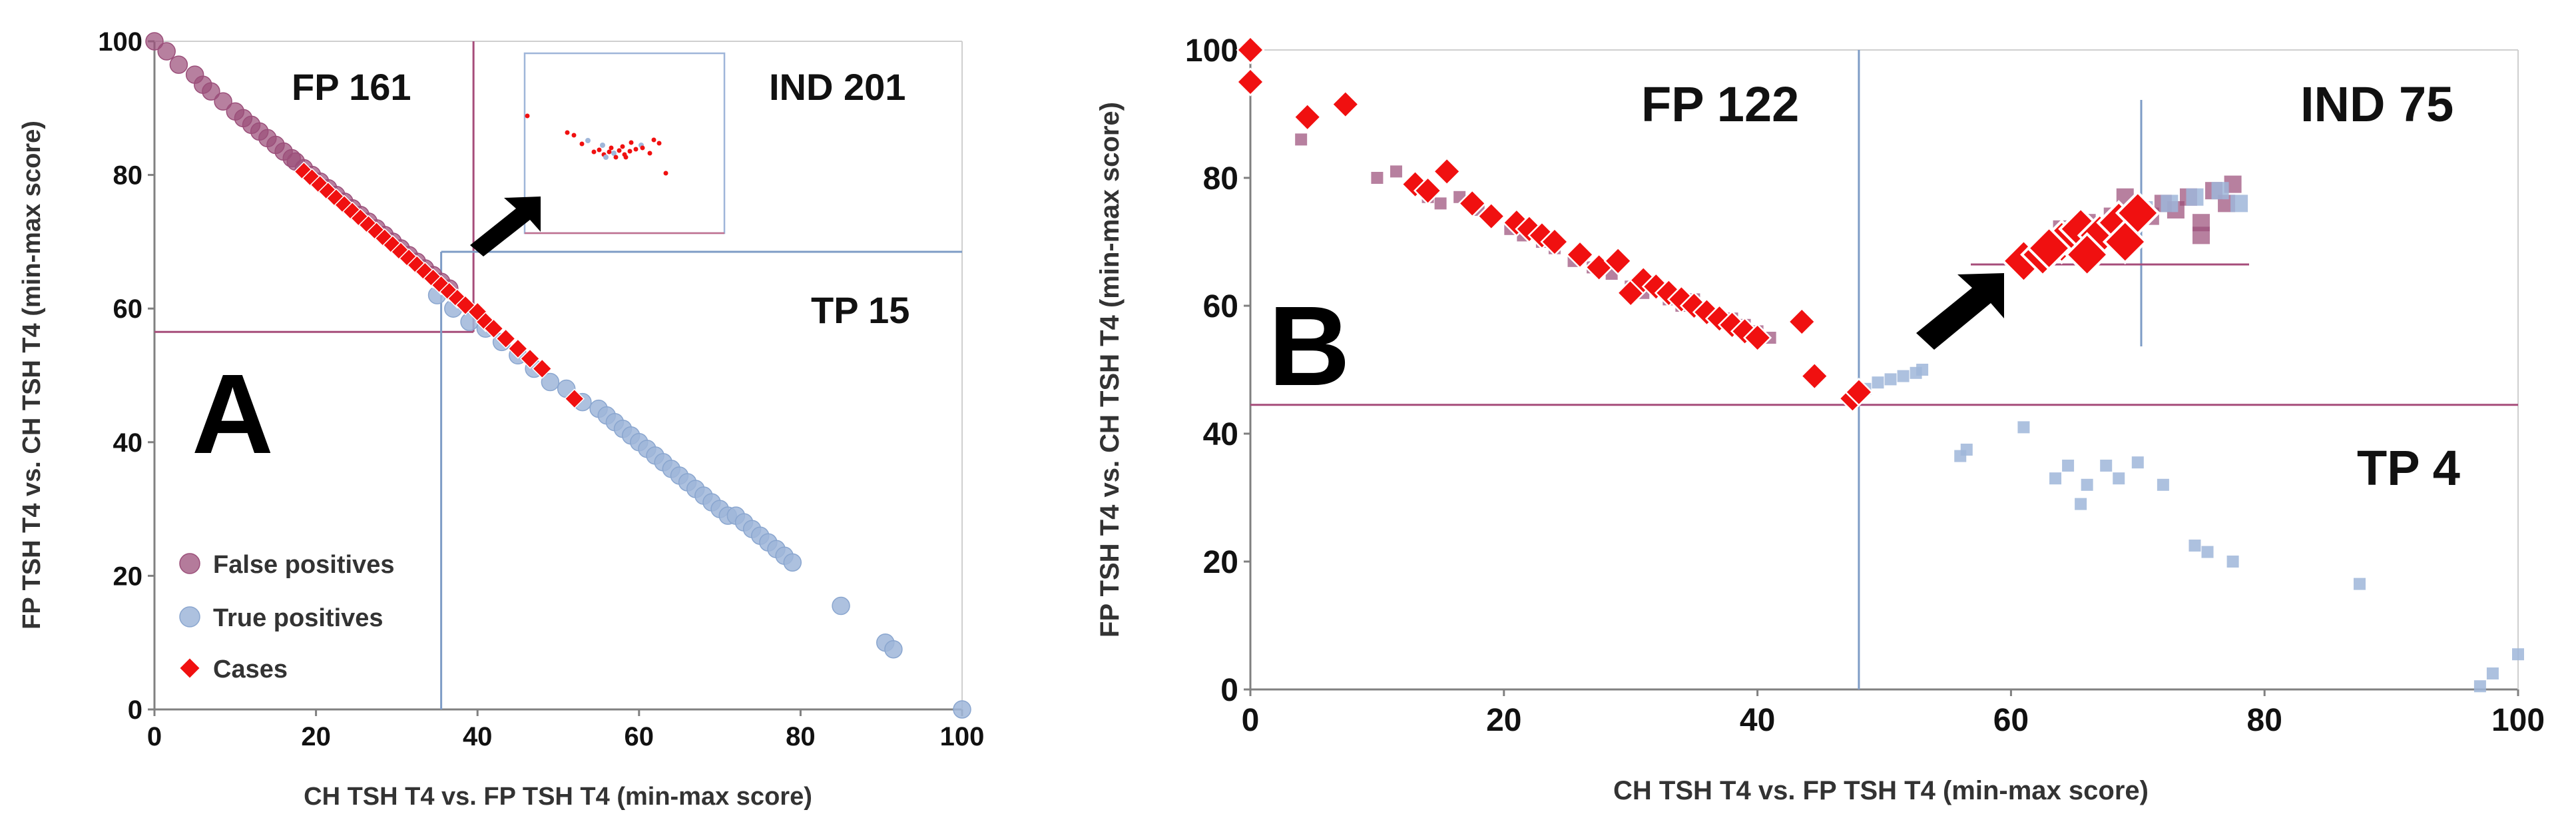 This screenshot has height=836, width=2576. What do you see at coordinates (155, 736) in the screenshot?
I see `panel-a-x-tick-label: 0` at bounding box center [155, 736].